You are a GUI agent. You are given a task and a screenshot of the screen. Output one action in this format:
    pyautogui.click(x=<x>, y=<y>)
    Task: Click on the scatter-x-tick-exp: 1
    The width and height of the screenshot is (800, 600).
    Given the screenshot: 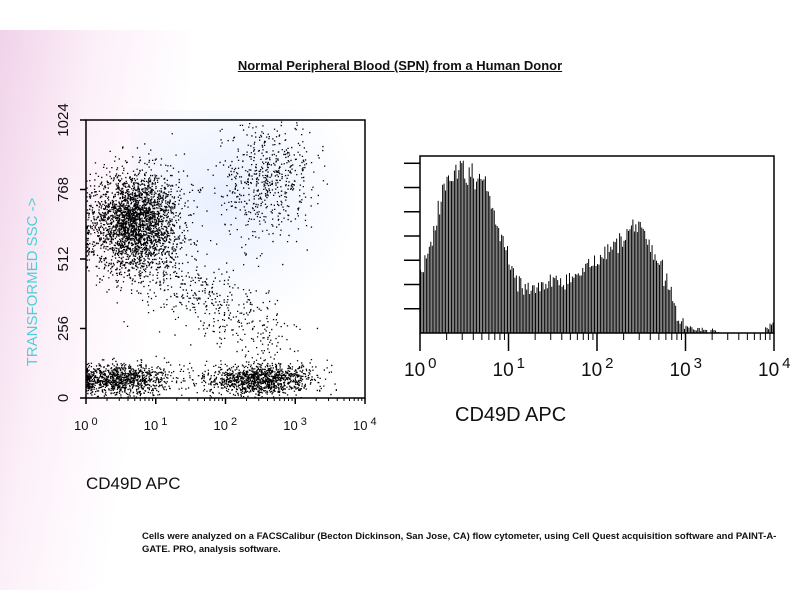 What is the action you would take?
    pyautogui.click(x=164, y=422)
    